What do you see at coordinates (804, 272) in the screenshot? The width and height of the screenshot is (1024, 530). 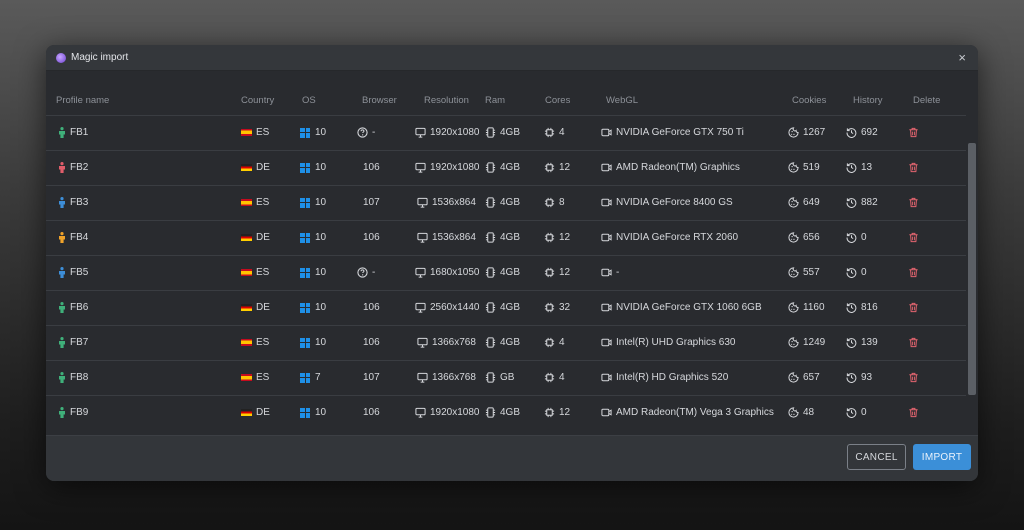 I see `cookies-cell: 557` at bounding box center [804, 272].